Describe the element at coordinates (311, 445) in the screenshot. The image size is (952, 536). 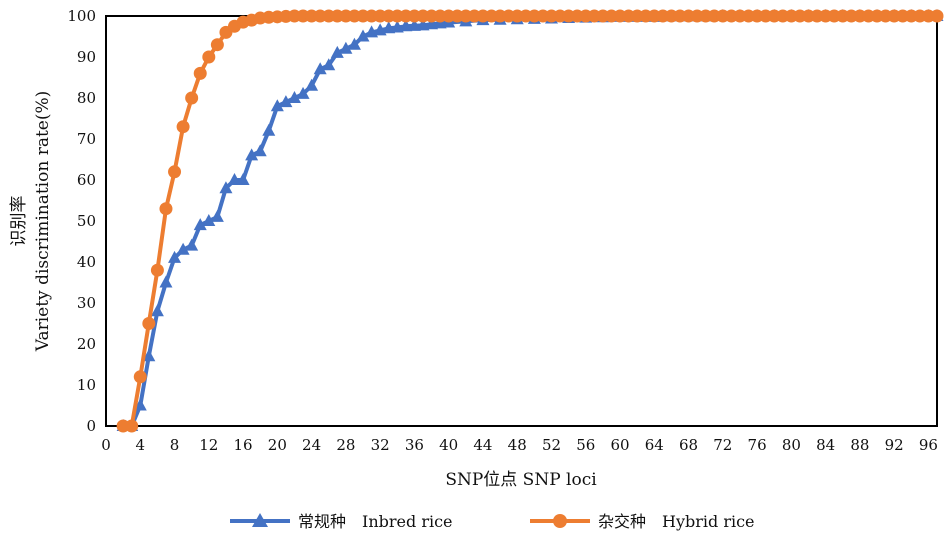
I see `x-tick-label: 24` at that location.